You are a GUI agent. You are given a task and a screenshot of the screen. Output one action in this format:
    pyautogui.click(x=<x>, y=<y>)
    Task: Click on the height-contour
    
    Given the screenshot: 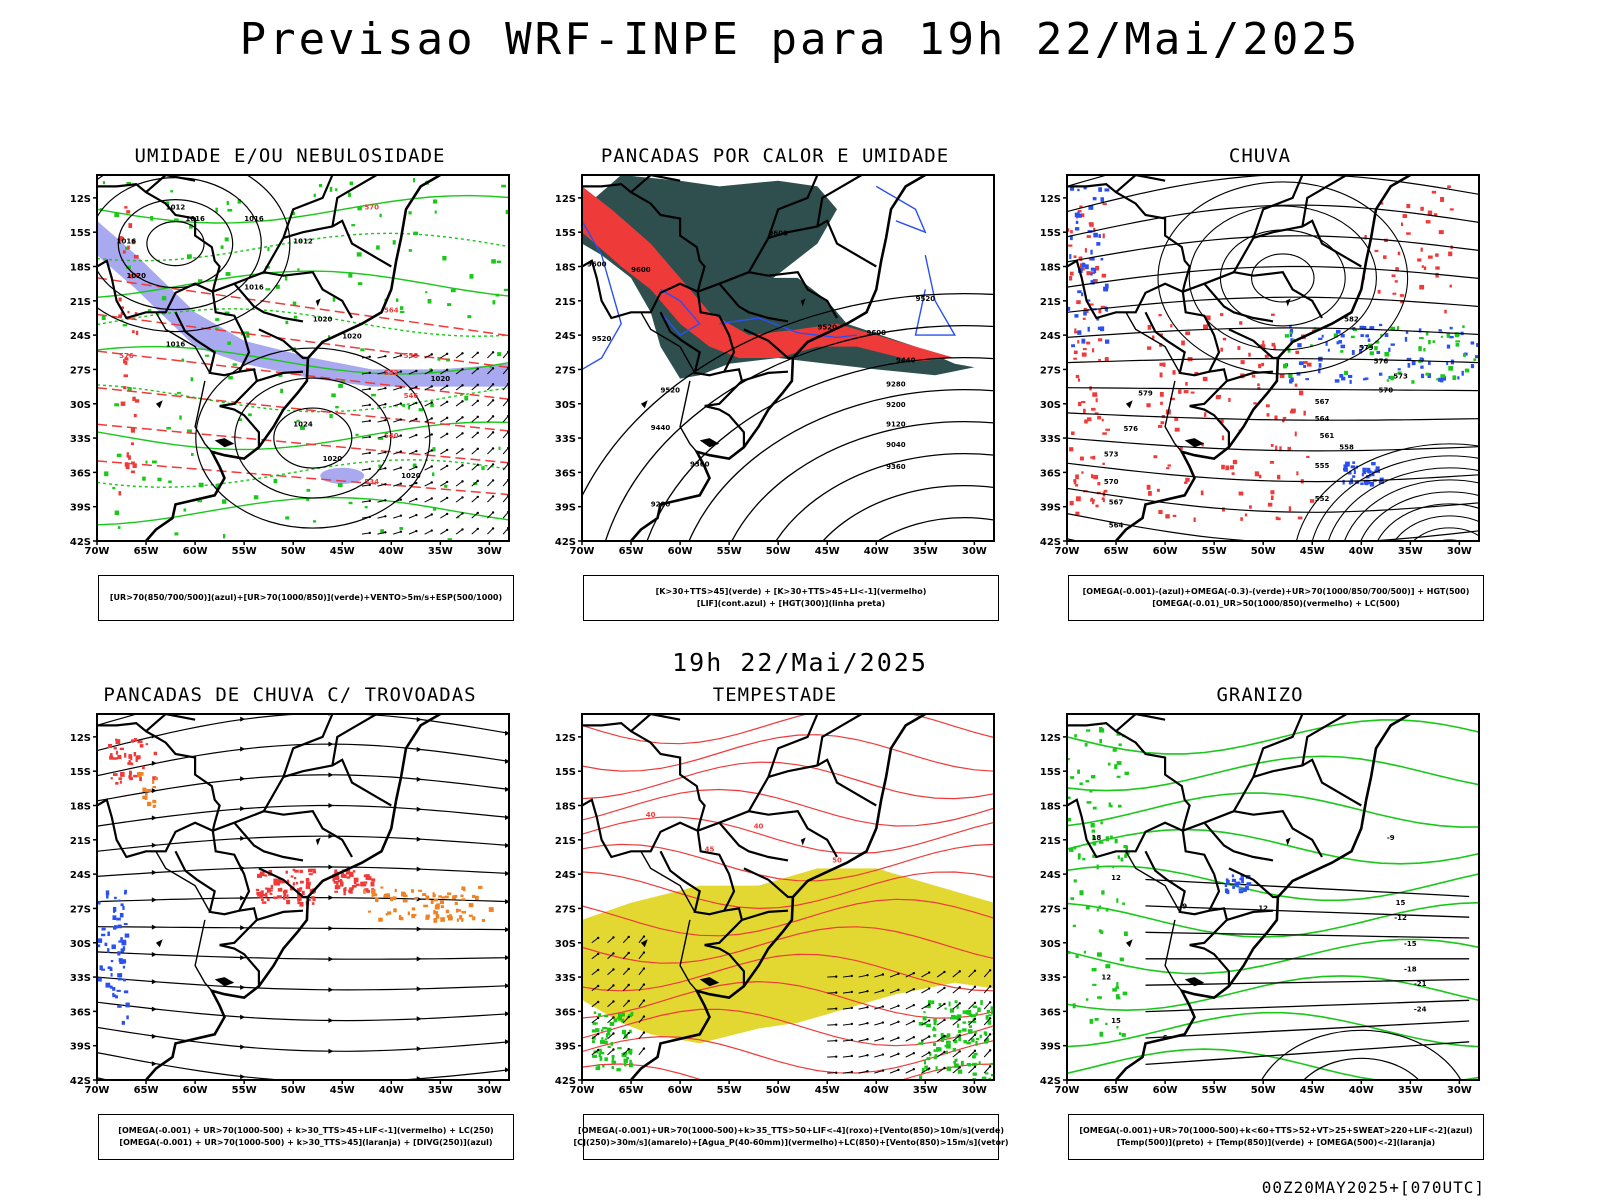 What is the action you would take?
    pyautogui.click(x=841, y=465)
    